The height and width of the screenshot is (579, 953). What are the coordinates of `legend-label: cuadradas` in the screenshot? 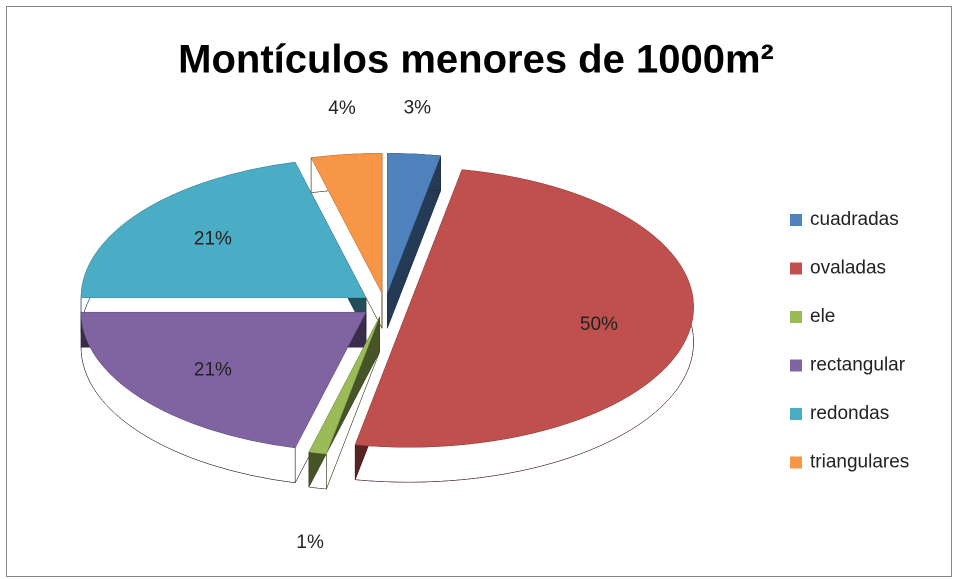 It's located at (854, 219).